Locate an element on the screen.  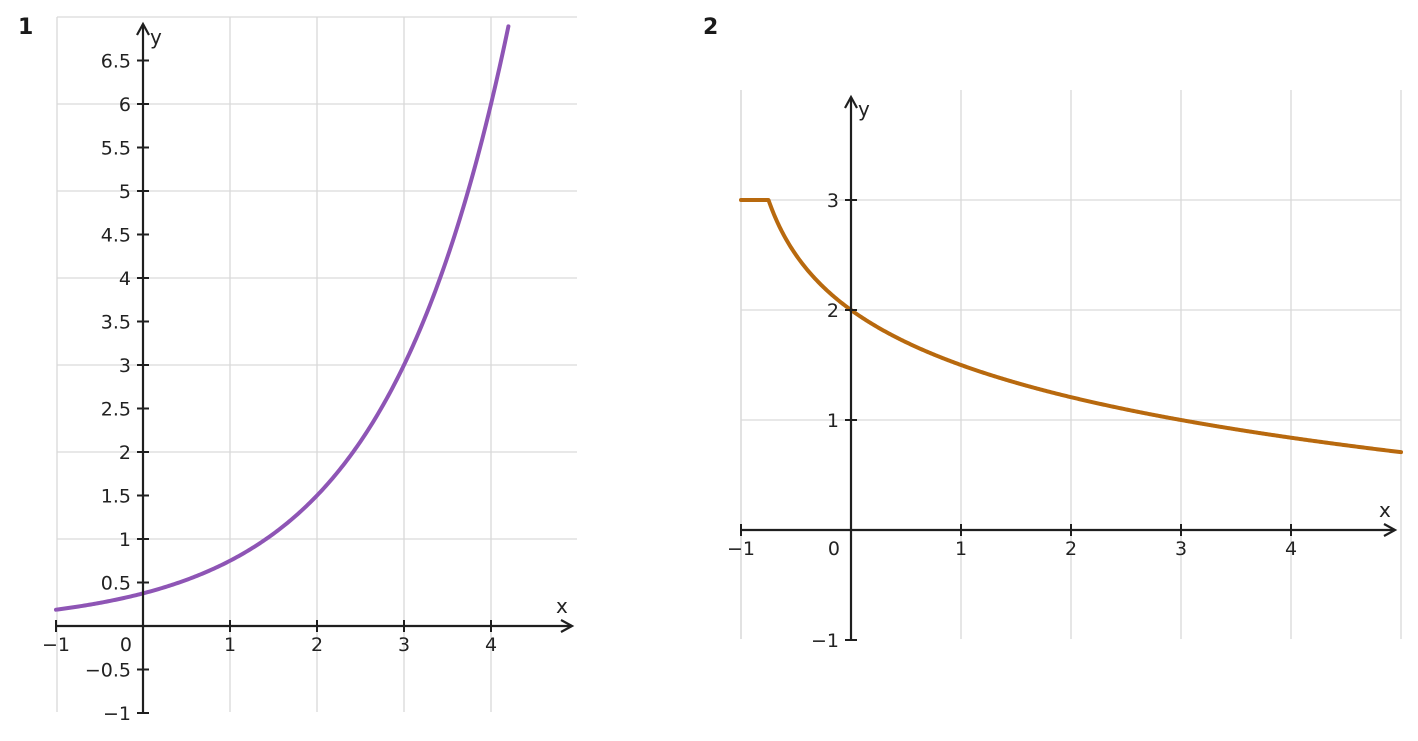
panel-number: 1 is located at coordinates (25, 27).